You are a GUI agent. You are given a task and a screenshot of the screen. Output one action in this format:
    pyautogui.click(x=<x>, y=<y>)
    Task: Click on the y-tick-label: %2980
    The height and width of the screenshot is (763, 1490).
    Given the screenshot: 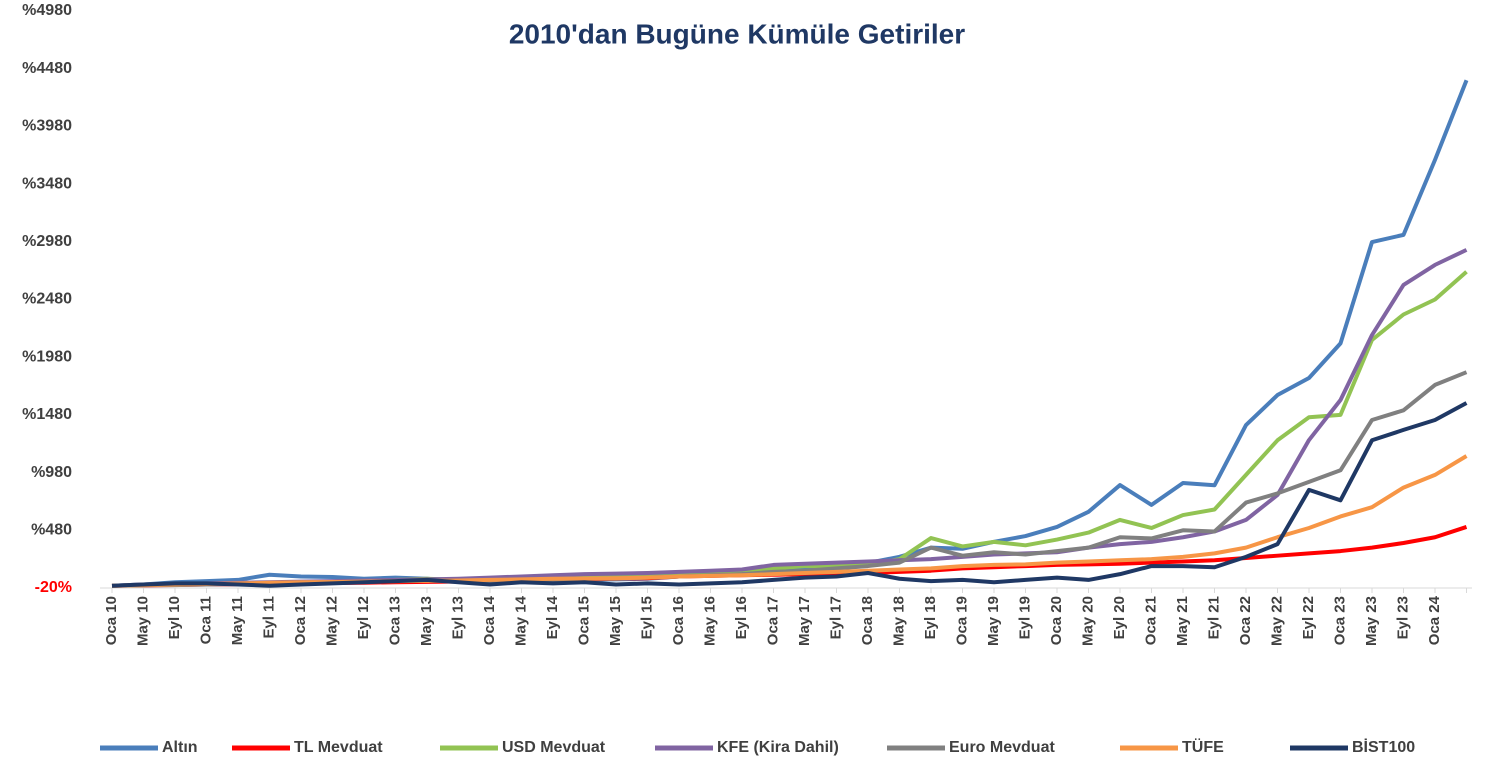 What is the action you would take?
    pyautogui.click(x=47, y=241)
    